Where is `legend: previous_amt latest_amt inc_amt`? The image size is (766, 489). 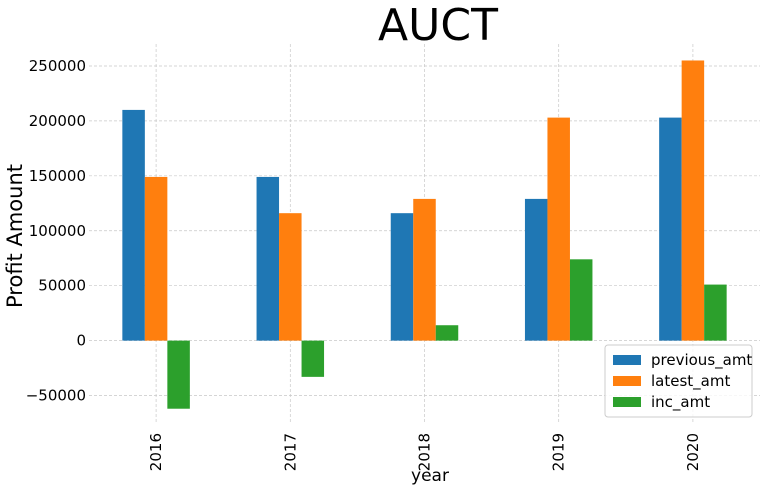 legend: previous_amt latest_amt inc_amt is located at coordinates (678, 381).